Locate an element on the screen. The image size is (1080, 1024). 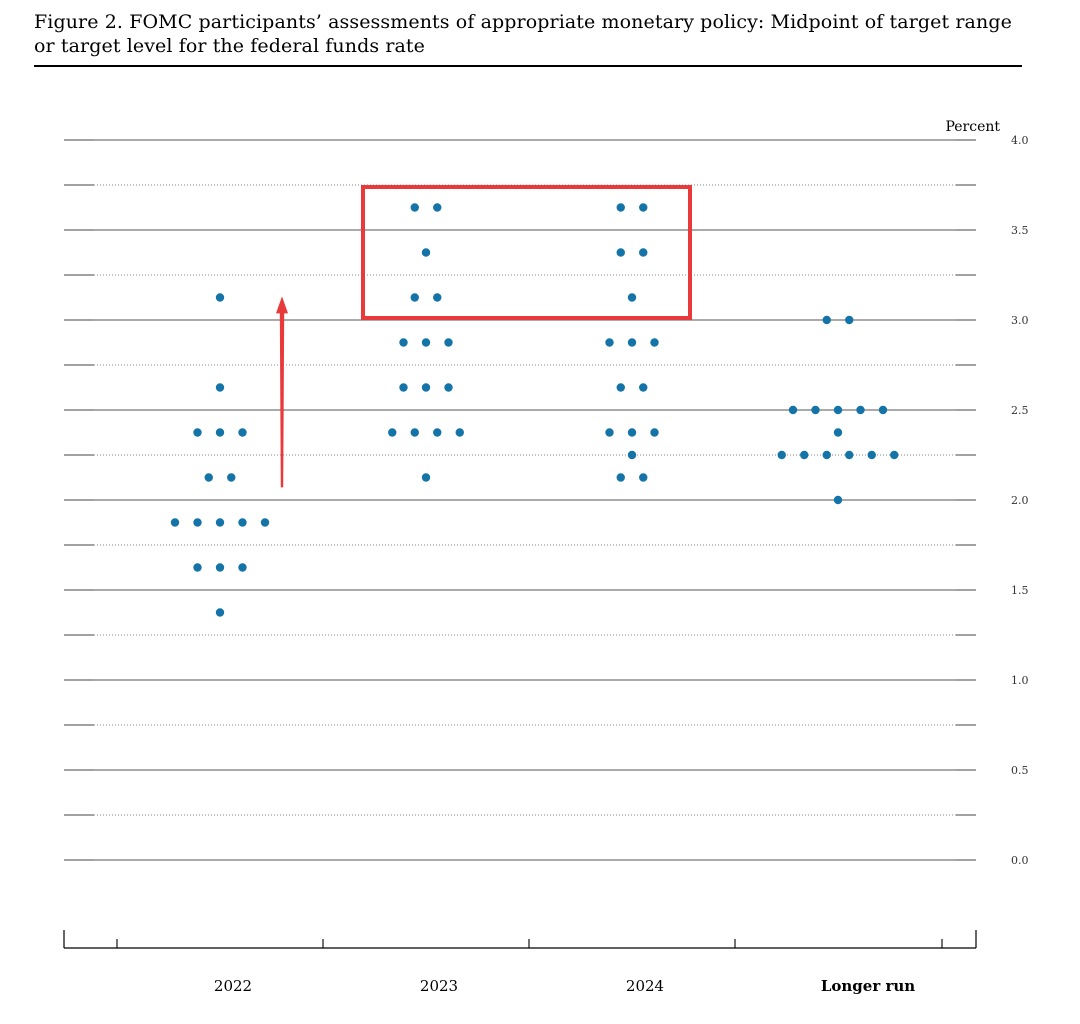
y-tick-label: 1.5 is located at coordinates (1020, 590).